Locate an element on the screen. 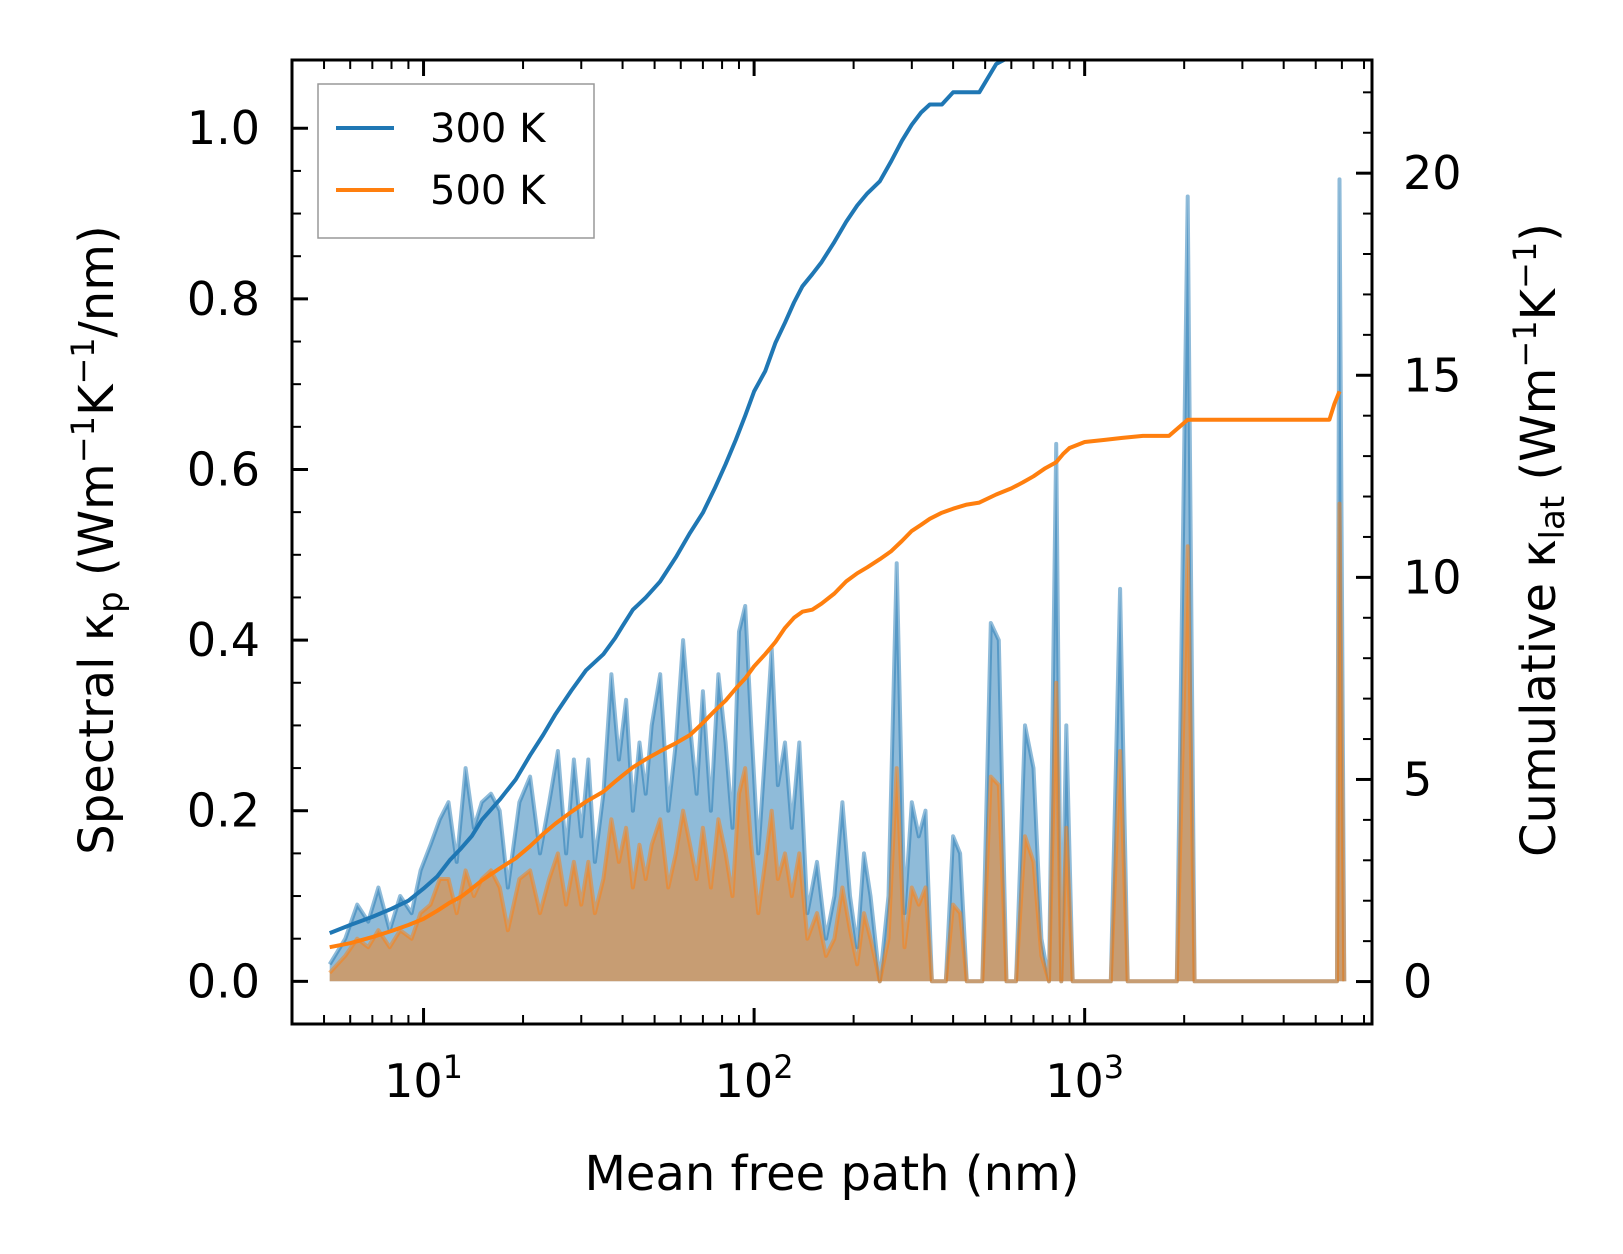 The height and width of the screenshot is (1254, 1623). y-left-tick-label: 0.4 is located at coordinates (223, 640).